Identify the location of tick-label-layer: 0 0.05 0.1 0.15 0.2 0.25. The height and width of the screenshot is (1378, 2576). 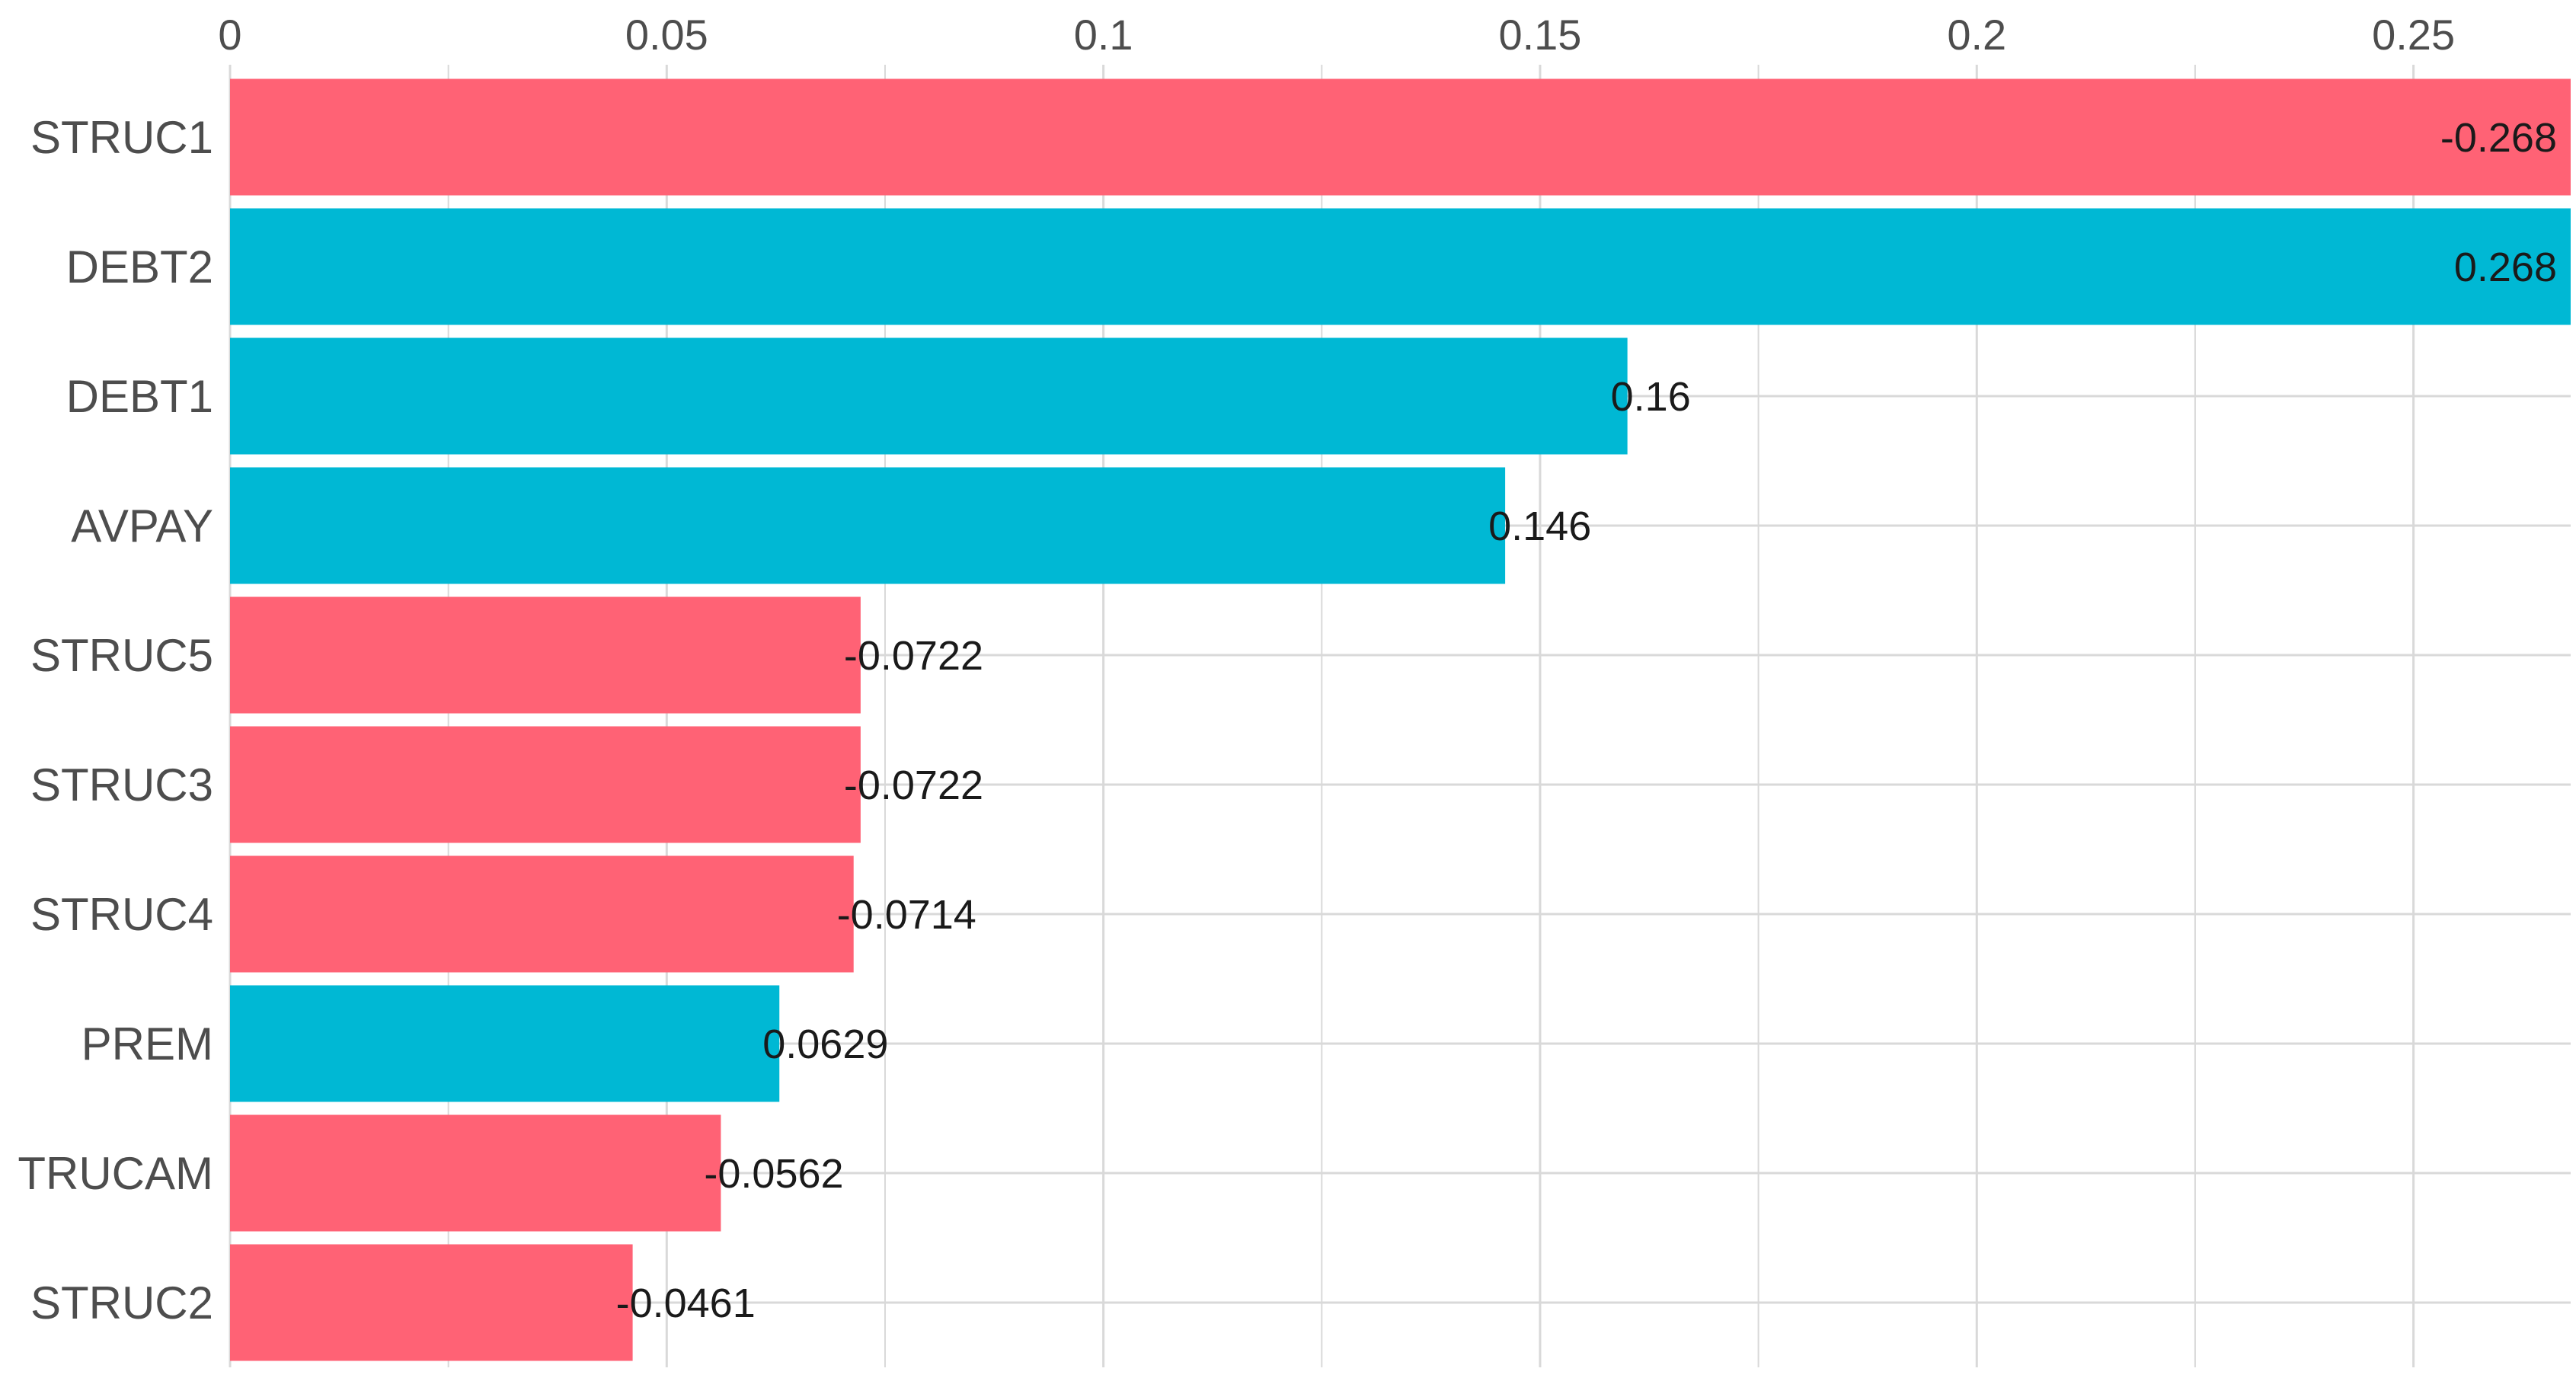
(1336, 35).